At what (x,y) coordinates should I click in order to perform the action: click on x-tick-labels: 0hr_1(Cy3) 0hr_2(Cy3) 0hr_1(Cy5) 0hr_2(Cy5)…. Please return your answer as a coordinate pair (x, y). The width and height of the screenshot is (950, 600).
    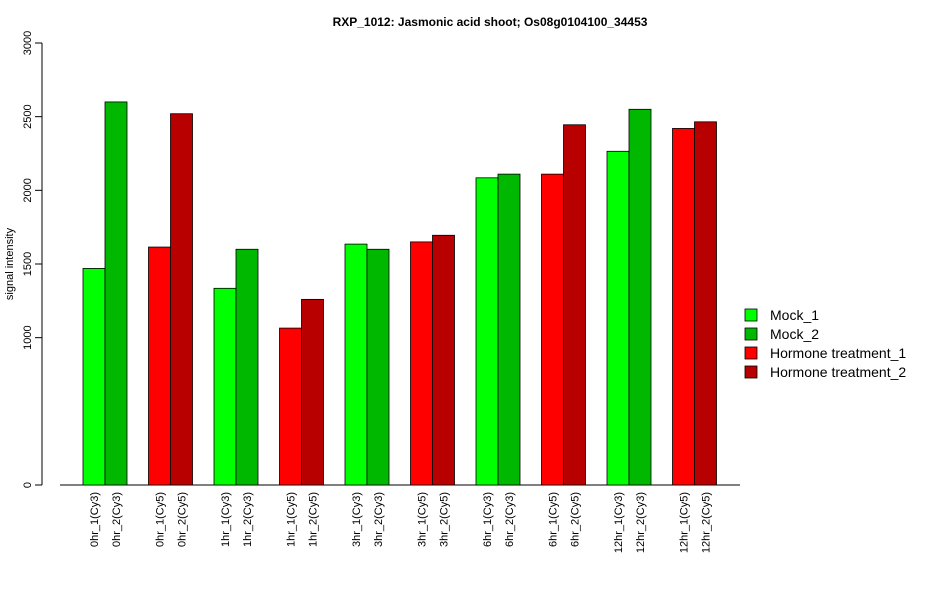
    Looking at the image, I should click on (401, 522).